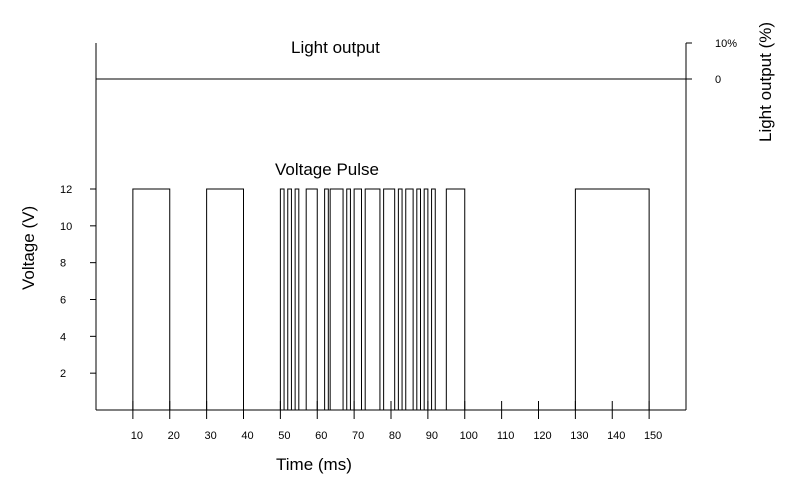 The width and height of the screenshot is (795, 478). I want to click on y-tick-label-4: 4, so click(63, 337).